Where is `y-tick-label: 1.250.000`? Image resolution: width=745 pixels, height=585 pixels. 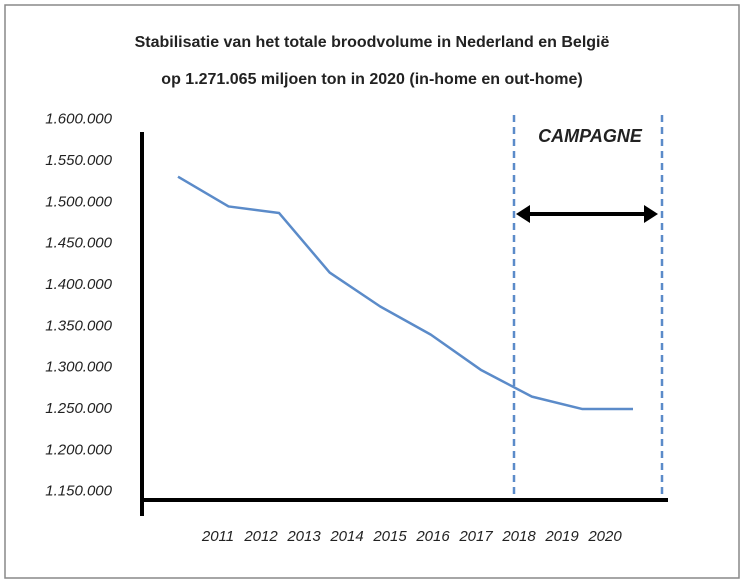 y-tick-label: 1.250.000 is located at coordinates (78, 408).